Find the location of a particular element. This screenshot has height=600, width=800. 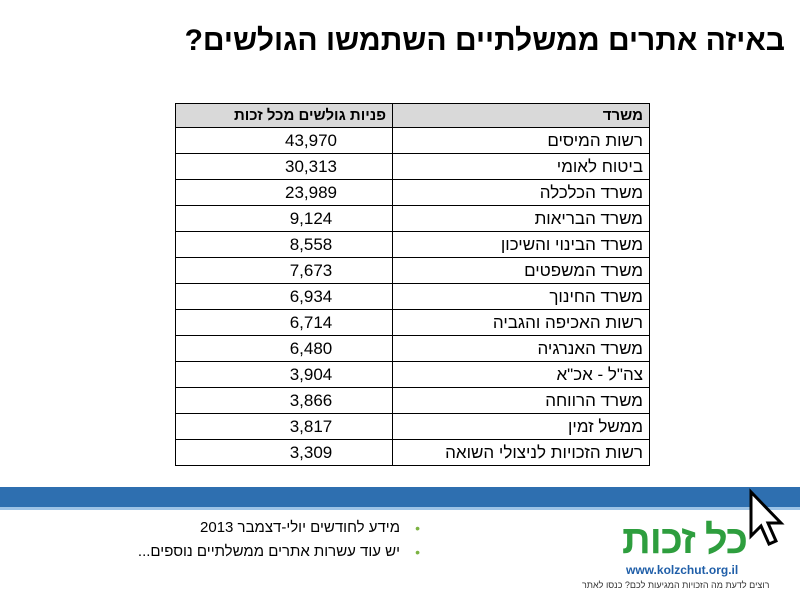

table-row: משרד הבריאות 9,124 is located at coordinates (412, 218).